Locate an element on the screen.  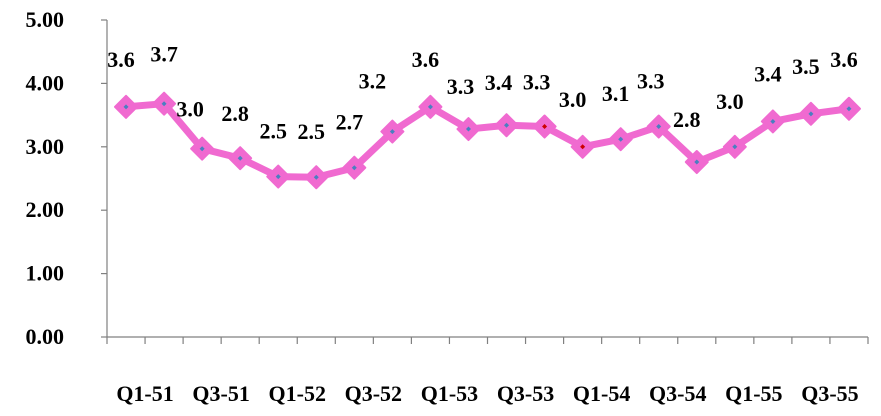
data-label: 3.1 is located at coordinates (616, 93).